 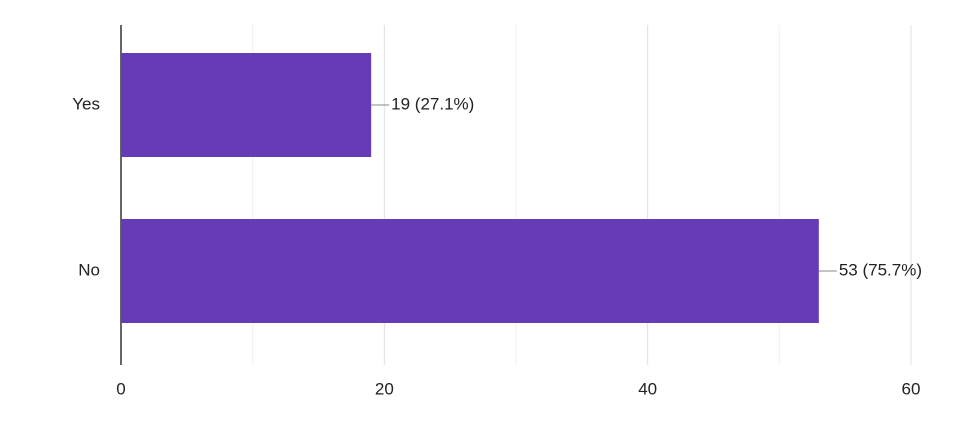 I want to click on x-tick-label: 0, so click(x=120, y=388).